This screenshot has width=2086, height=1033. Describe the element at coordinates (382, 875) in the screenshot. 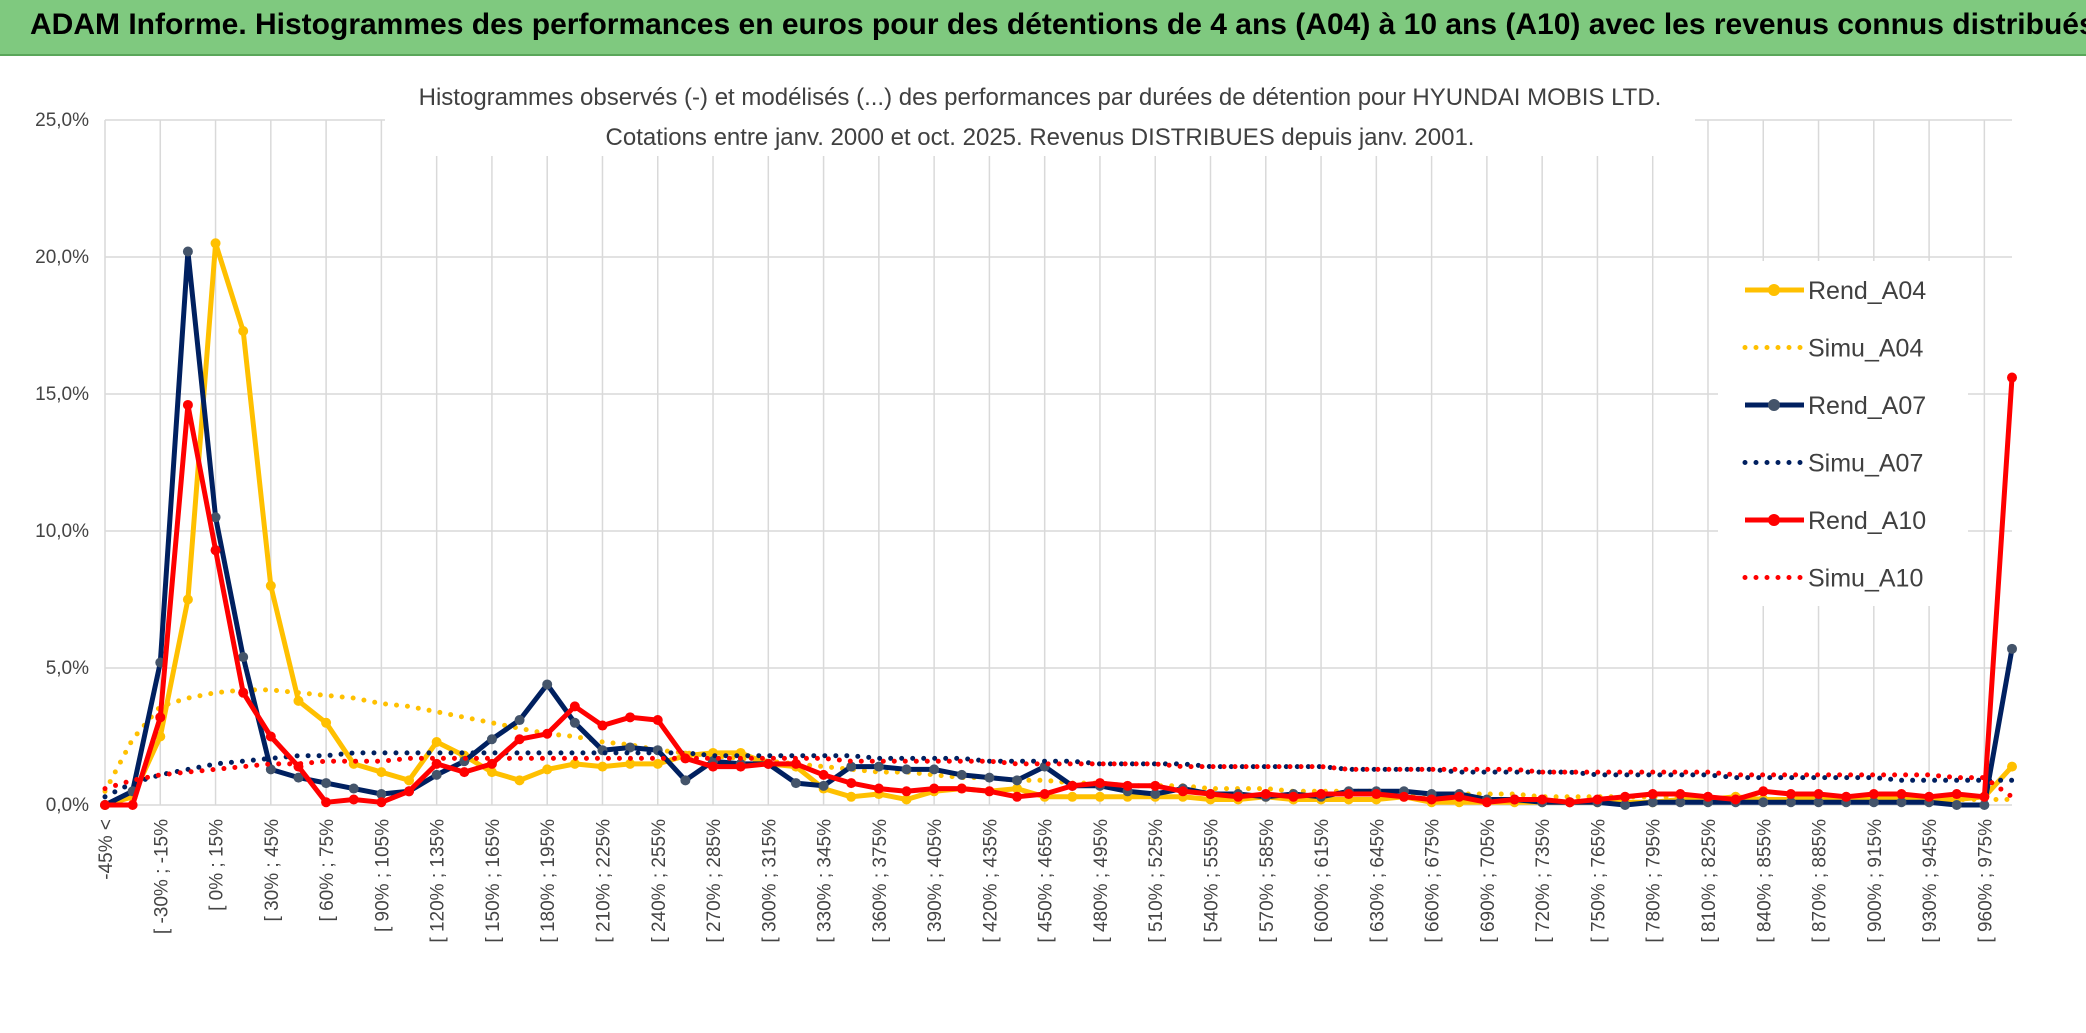

I see `x-tick-label: [ 90% ; 105%` at that location.